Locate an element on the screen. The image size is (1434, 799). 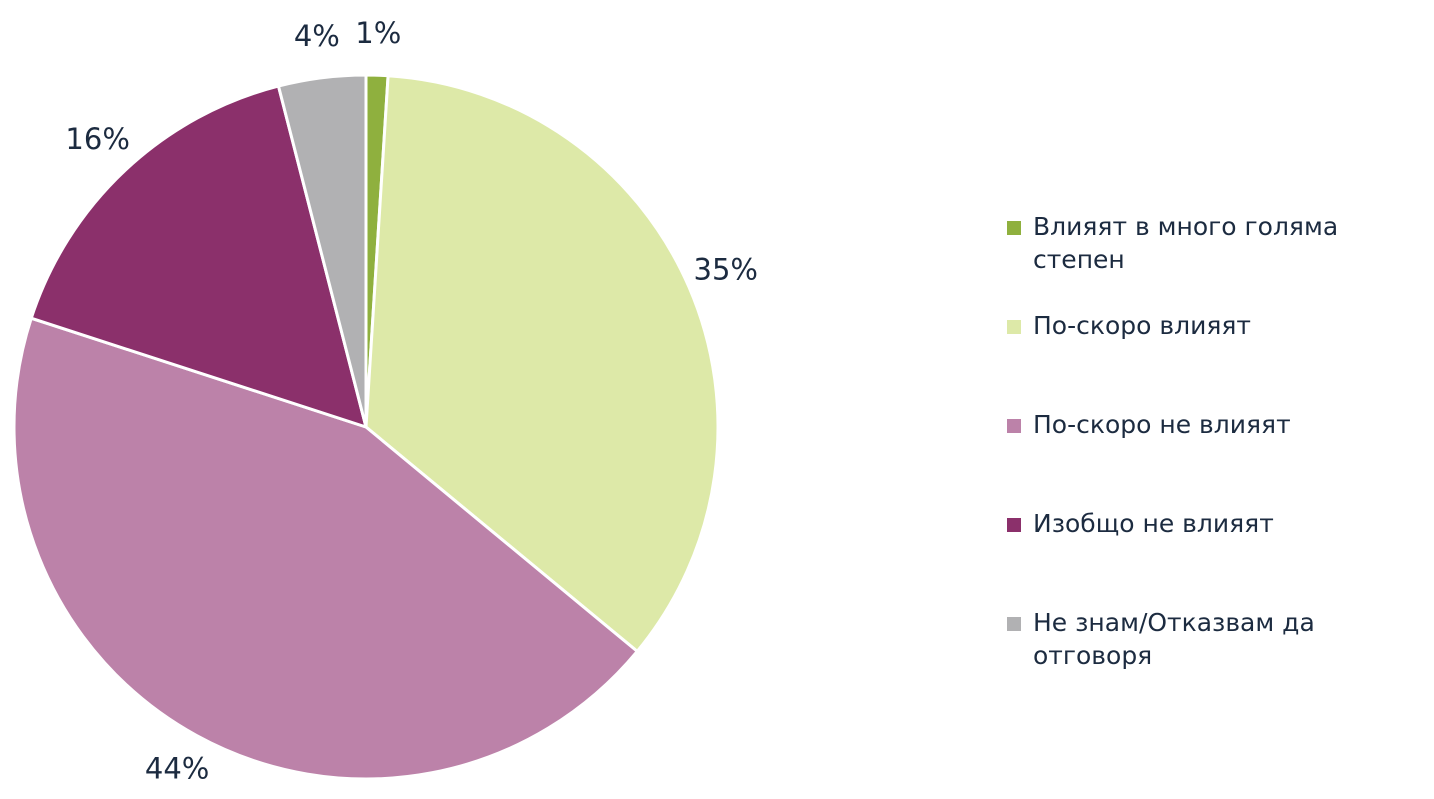
legend-item: По-скоро влияят is located at coordinates (1217, 325).